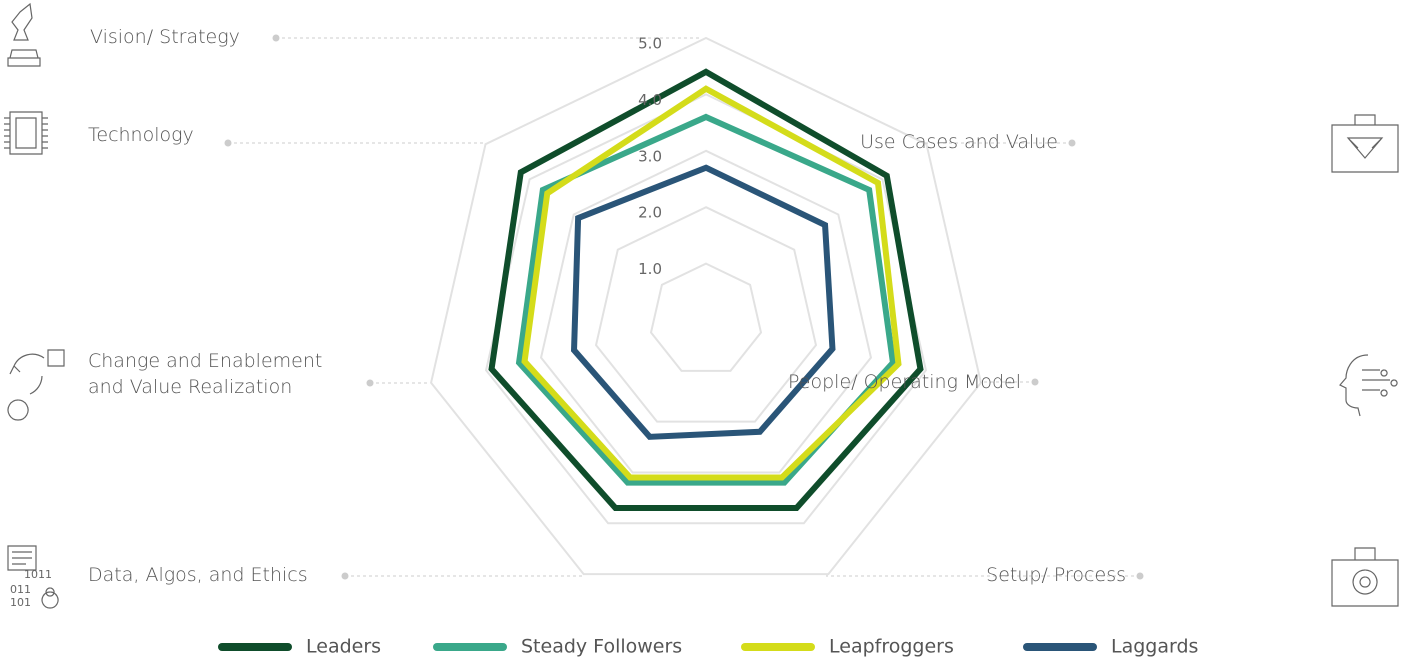 This screenshot has width=1410, height=663. Describe the element at coordinates (650, 100) in the screenshot. I see `r-tick-label: 4.0` at that location.